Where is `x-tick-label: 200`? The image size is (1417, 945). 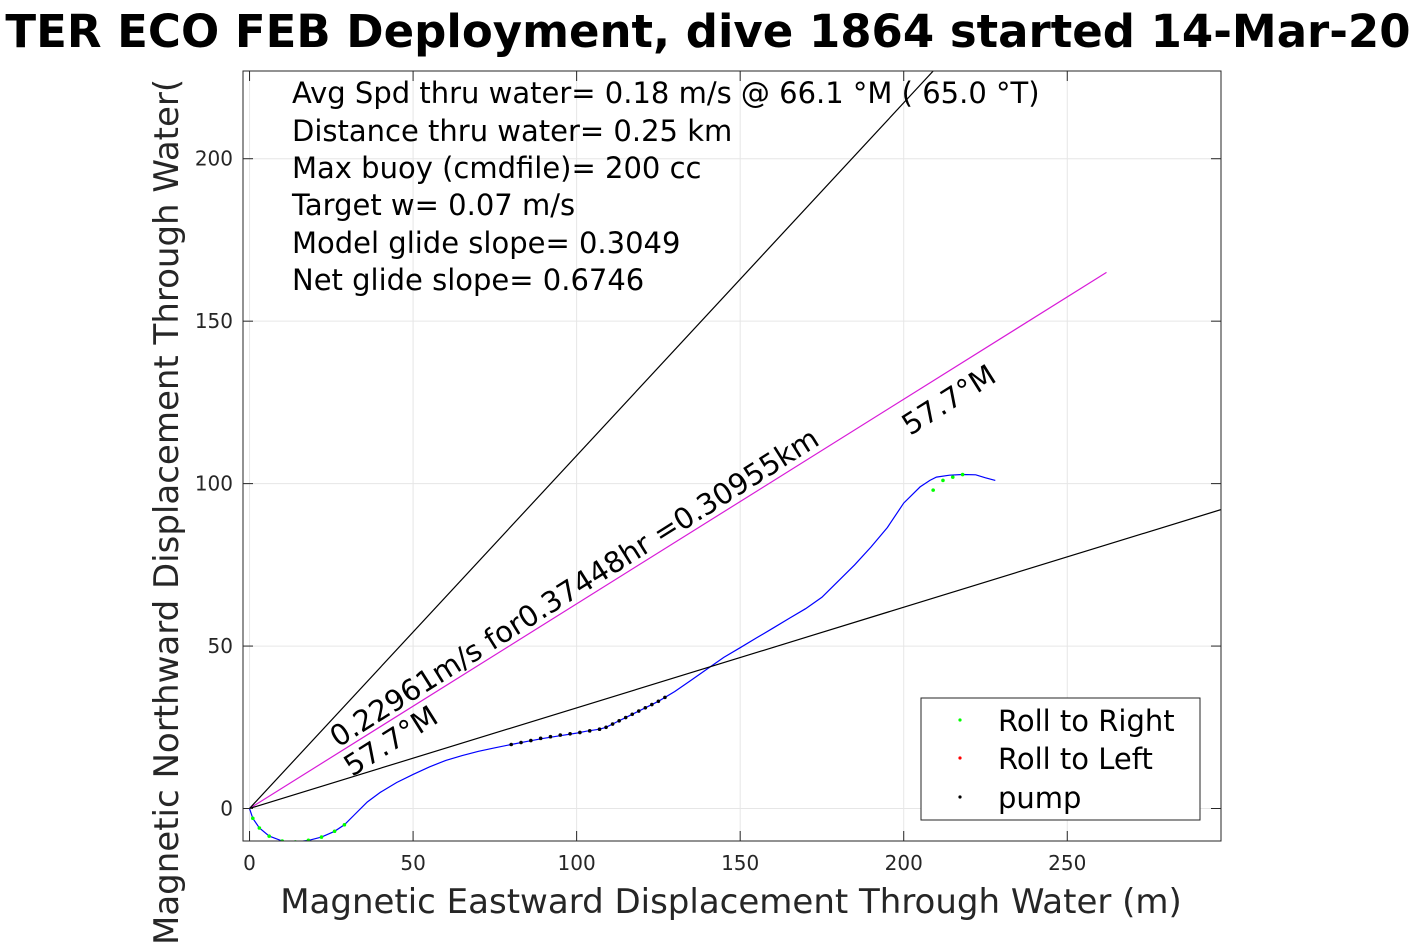
x-tick-label: 200 is located at coordinates (904, 863).